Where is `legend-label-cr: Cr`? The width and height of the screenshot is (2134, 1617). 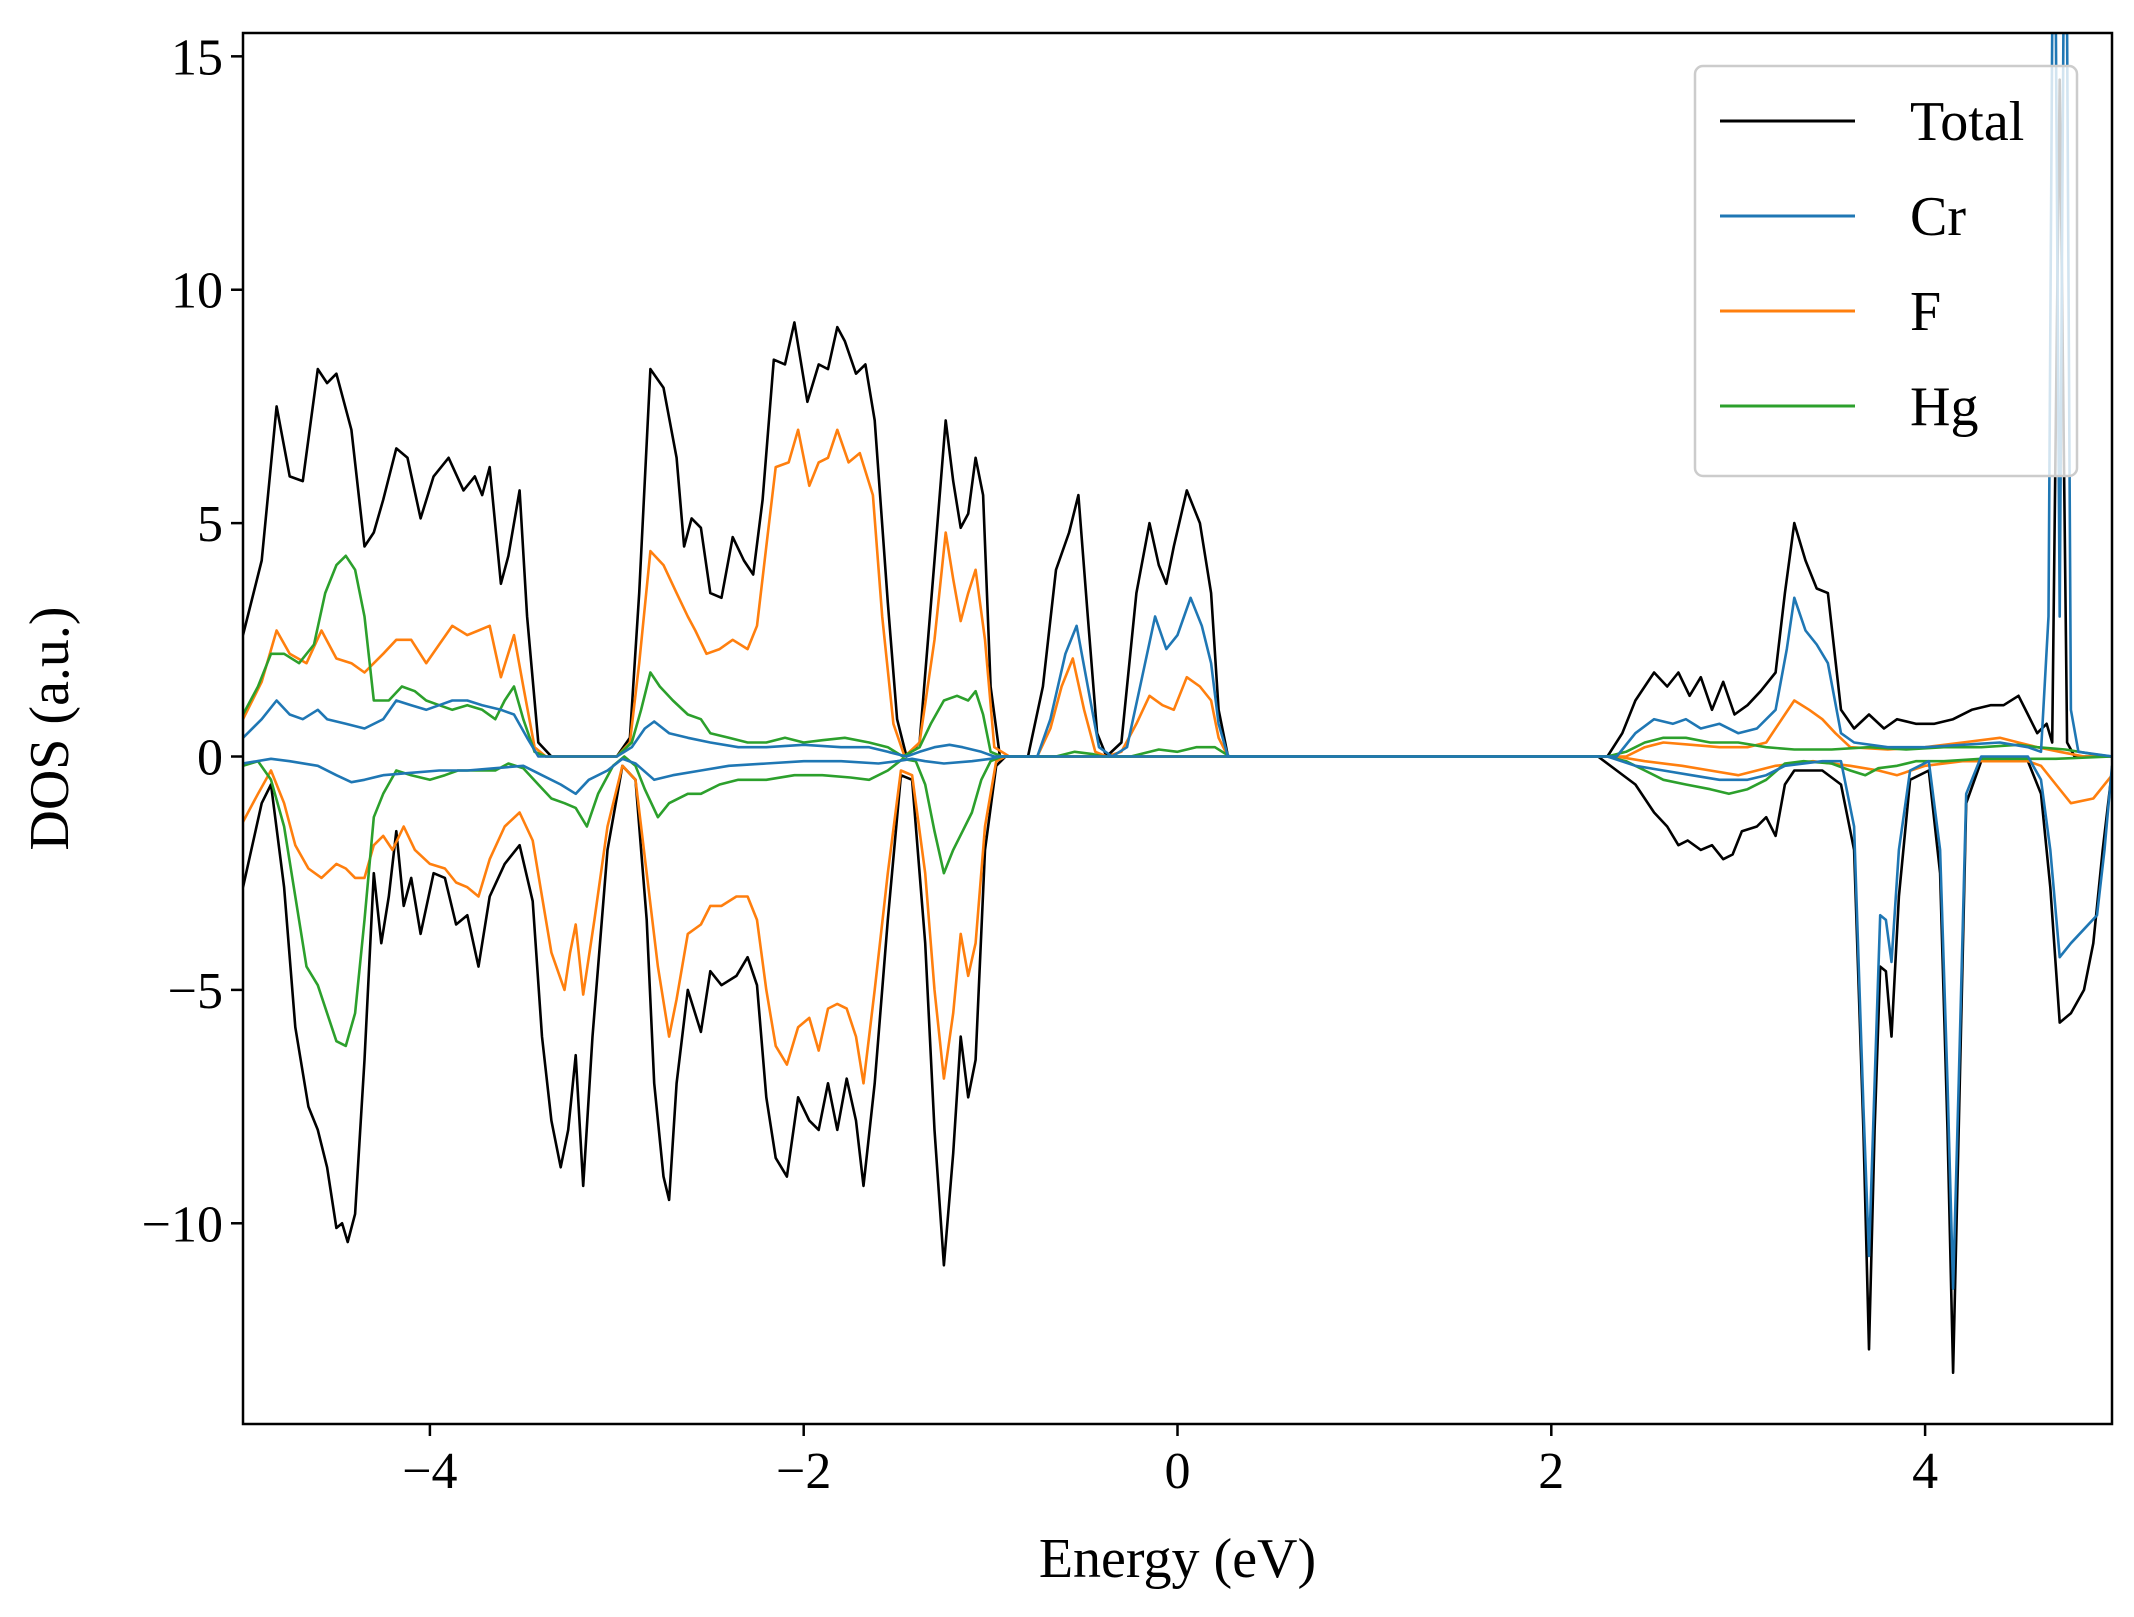
legend-label-cr: Cr is located at coordinates (1938, 217).